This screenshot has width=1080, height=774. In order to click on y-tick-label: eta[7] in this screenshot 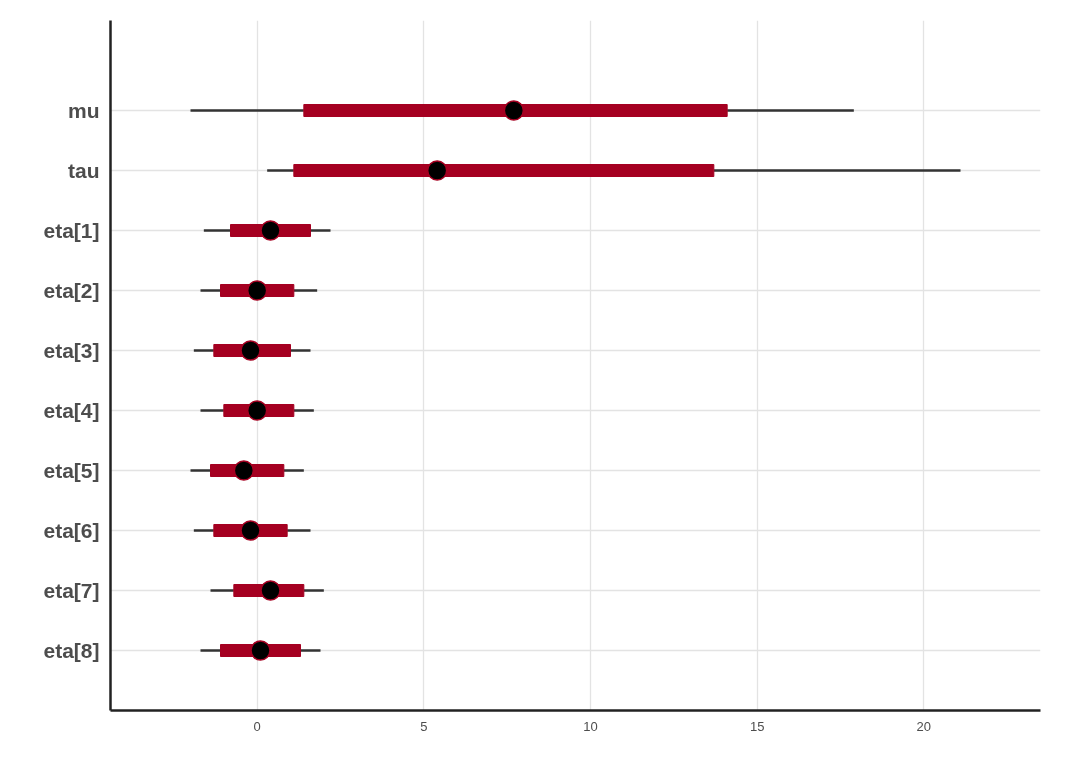, I will do `click(71, 590)`.